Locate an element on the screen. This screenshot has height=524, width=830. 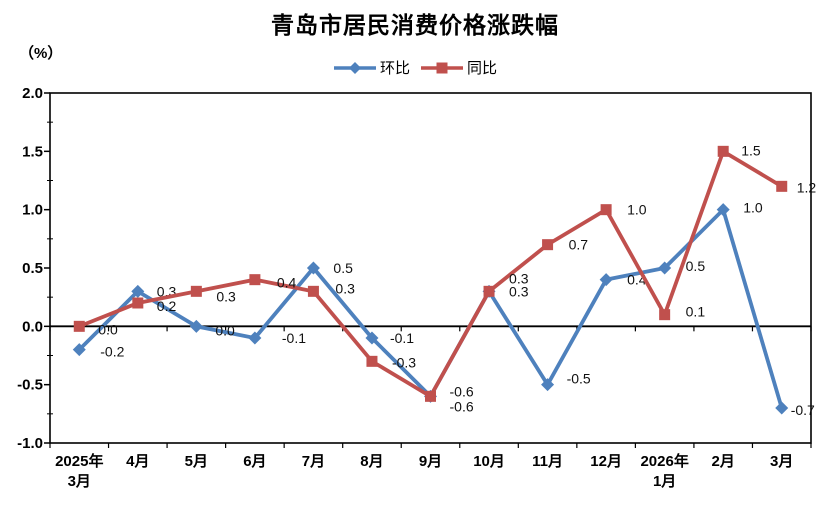
legend-item-huanbi: 环比 is located at coordinates (371, 67).